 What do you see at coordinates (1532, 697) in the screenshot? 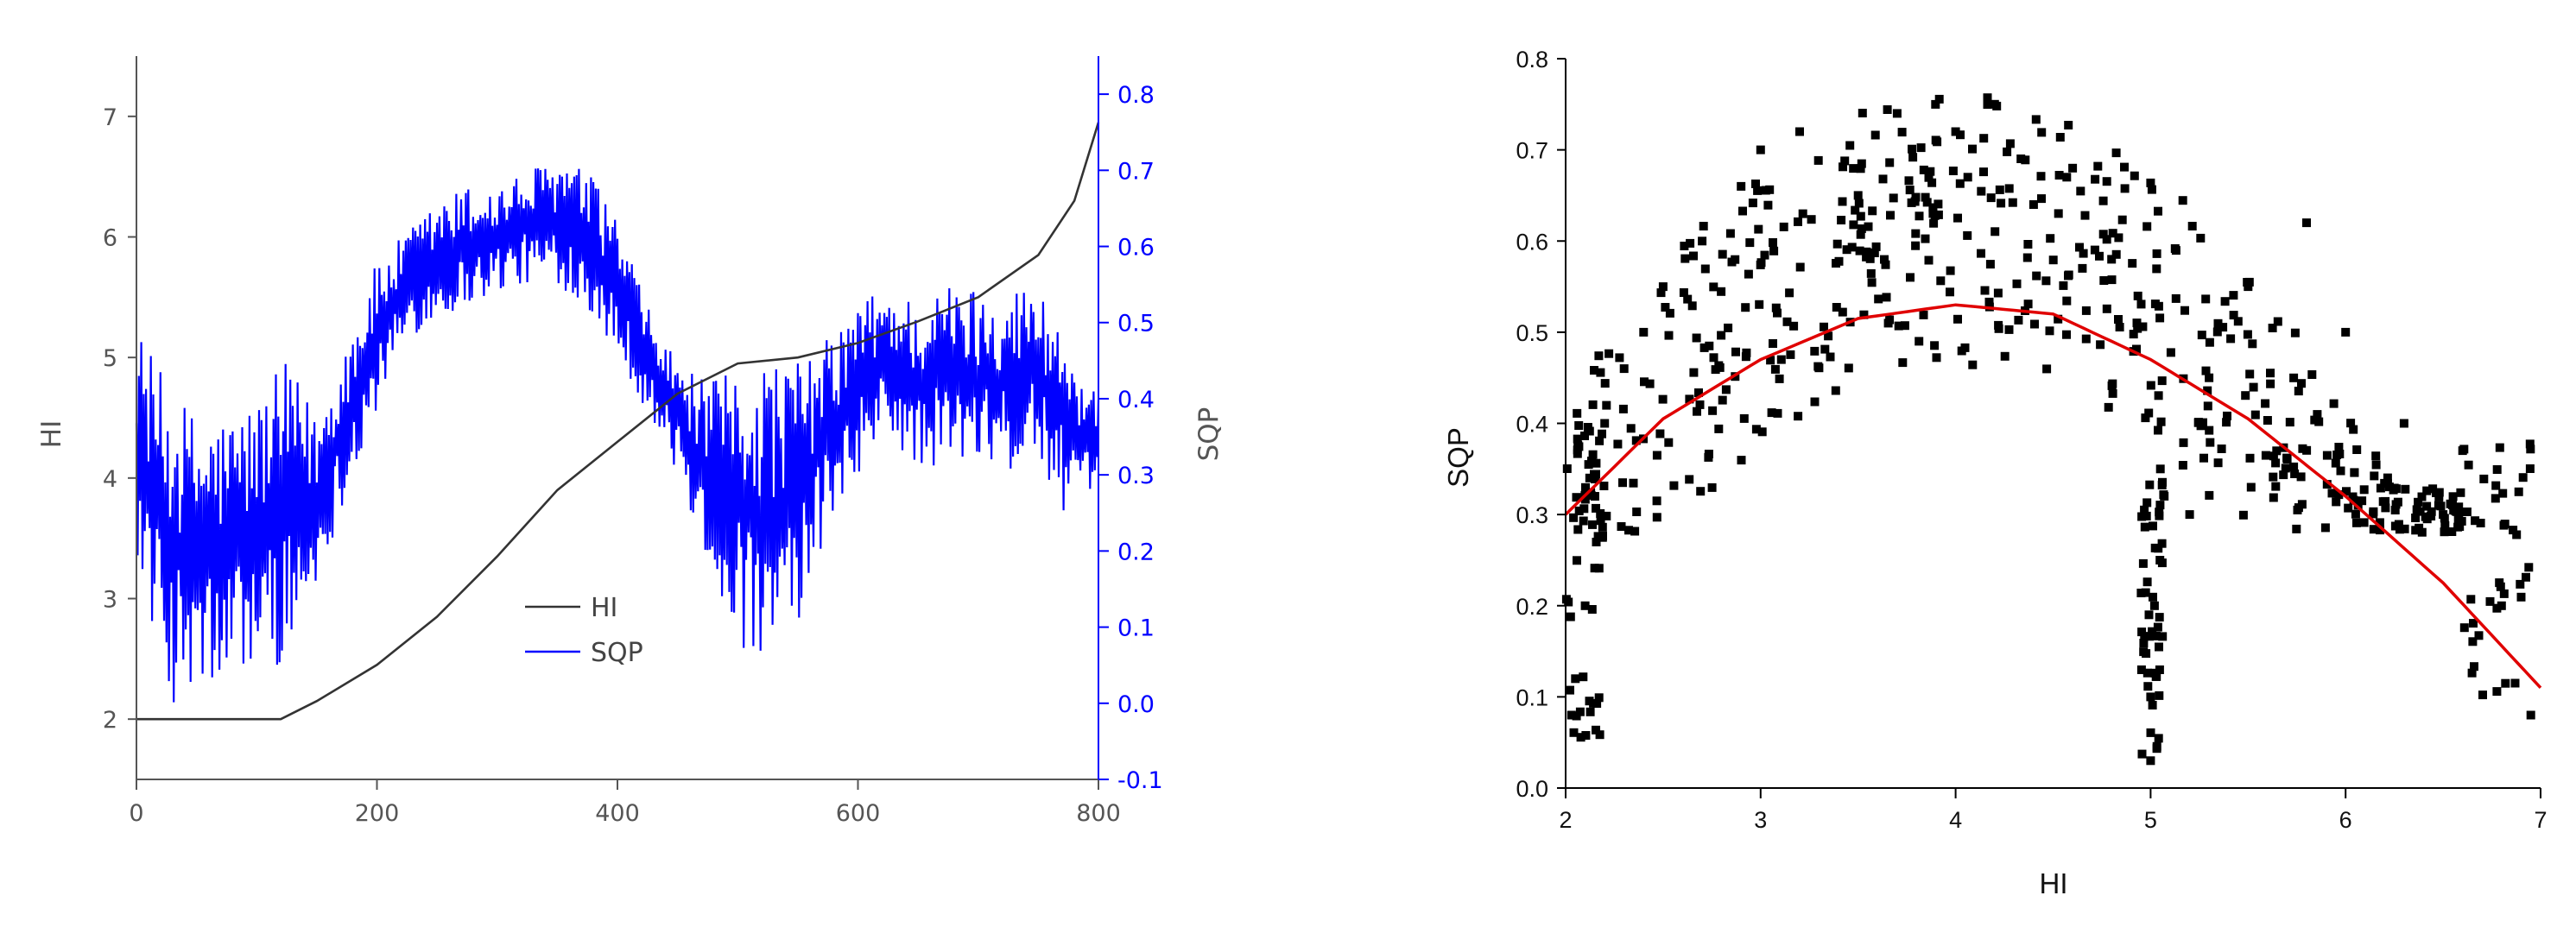
I see `y-tick-label: 0.1` at bounding box center [1532, 697].